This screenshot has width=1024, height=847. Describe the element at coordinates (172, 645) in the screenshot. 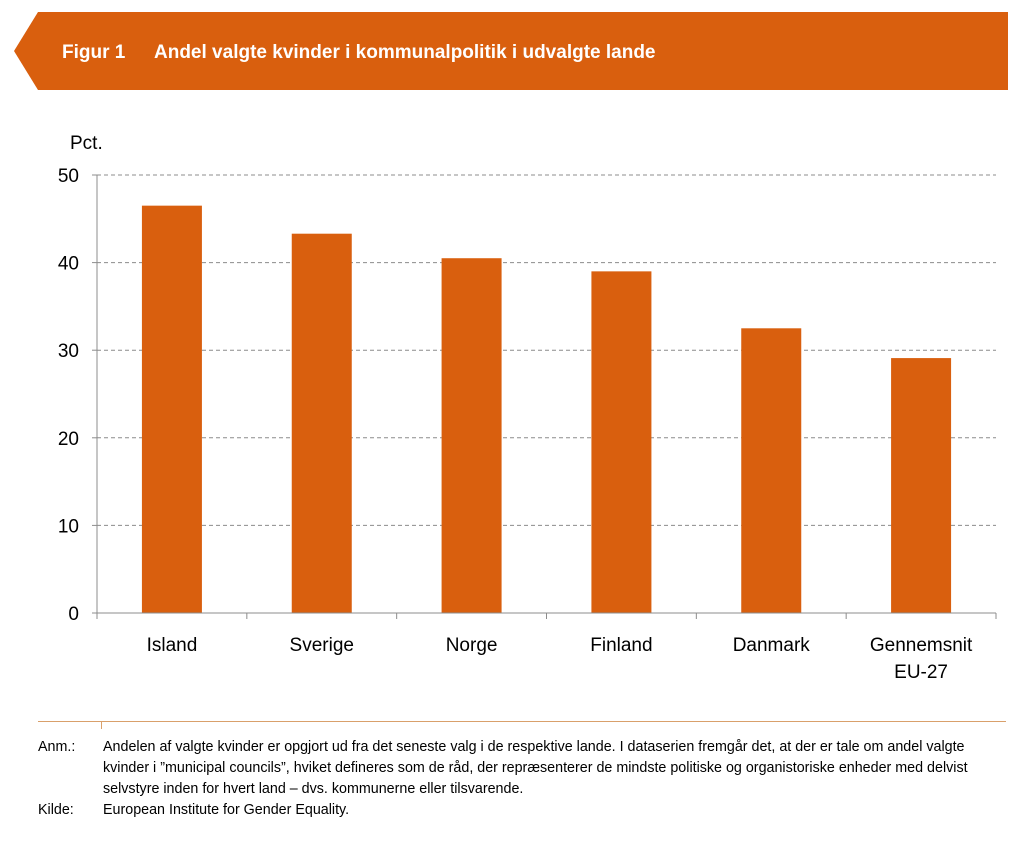

I see `x-tick-label: Island` at that location.